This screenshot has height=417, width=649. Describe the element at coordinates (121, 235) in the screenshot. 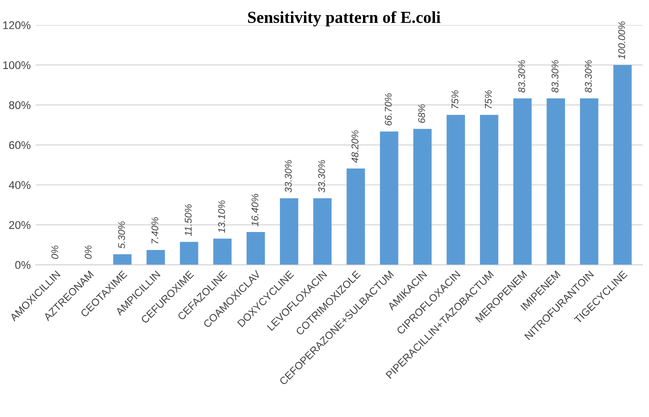

I see `data-label: 5.30%` at that location.